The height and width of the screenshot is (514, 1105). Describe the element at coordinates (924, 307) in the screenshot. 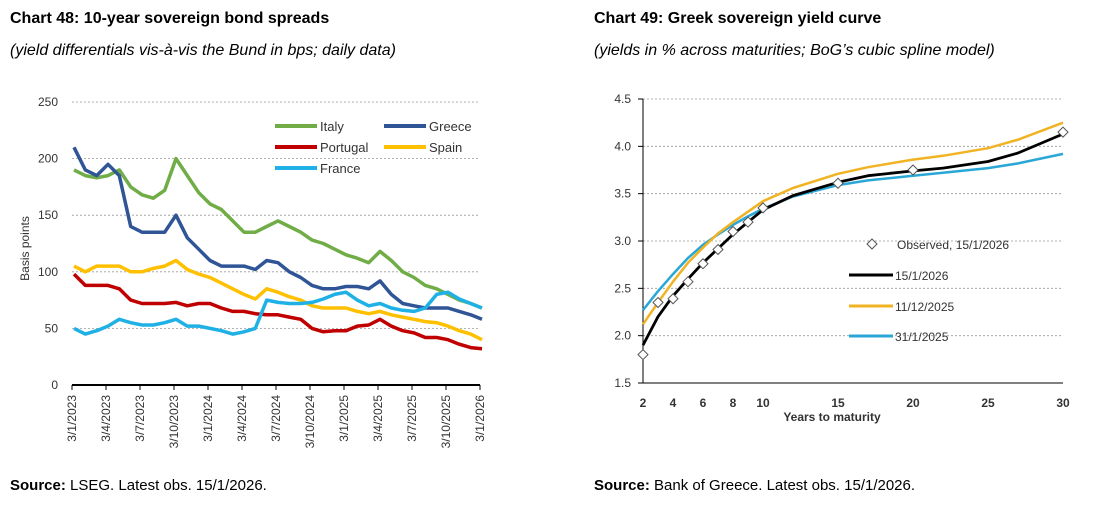

I see `legend-label: 11/12/2025` at that location.